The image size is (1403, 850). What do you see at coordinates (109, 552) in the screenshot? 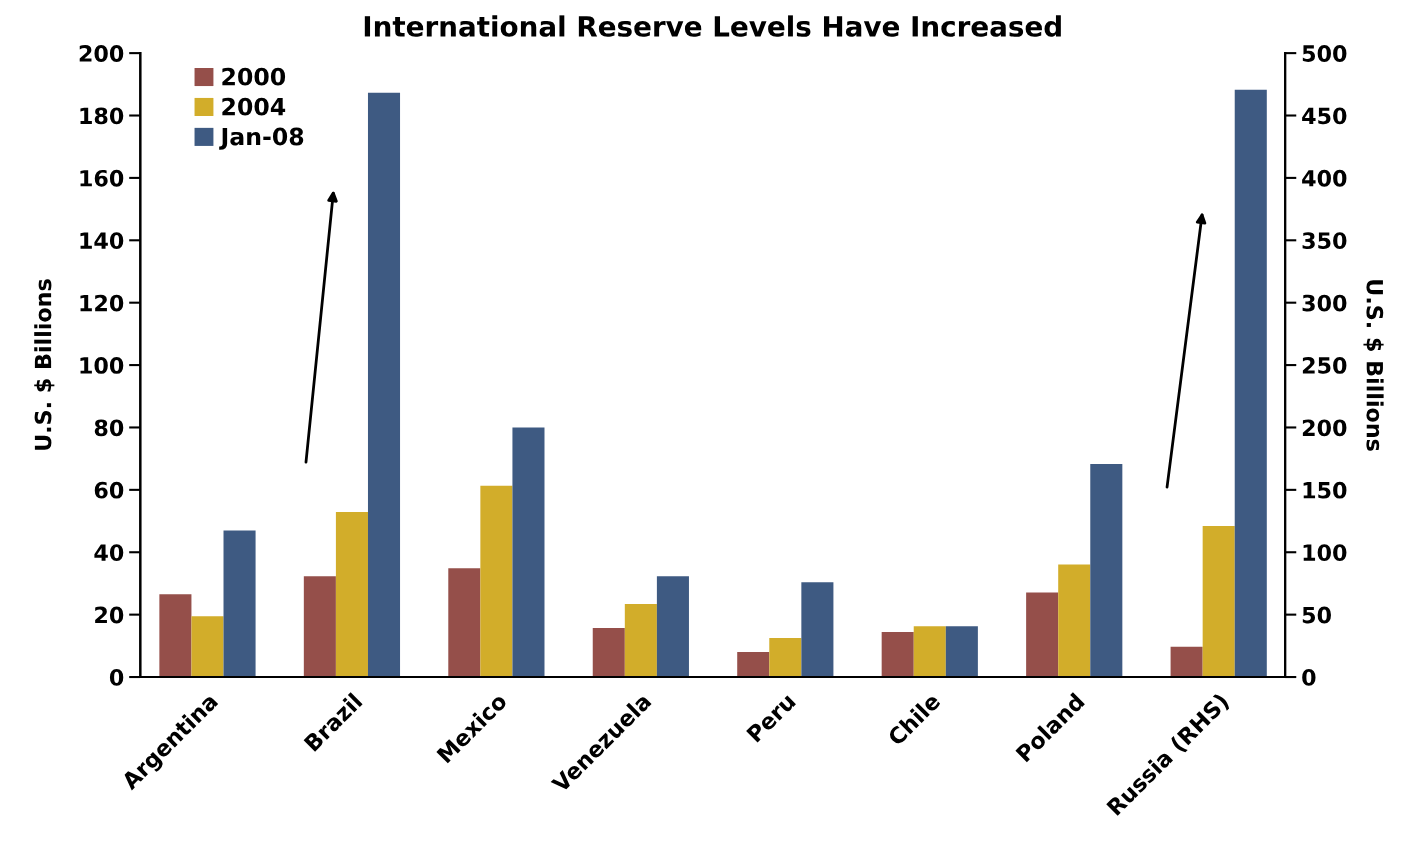
I see `y-tick-label: 40` at bounding box center [109, 552].